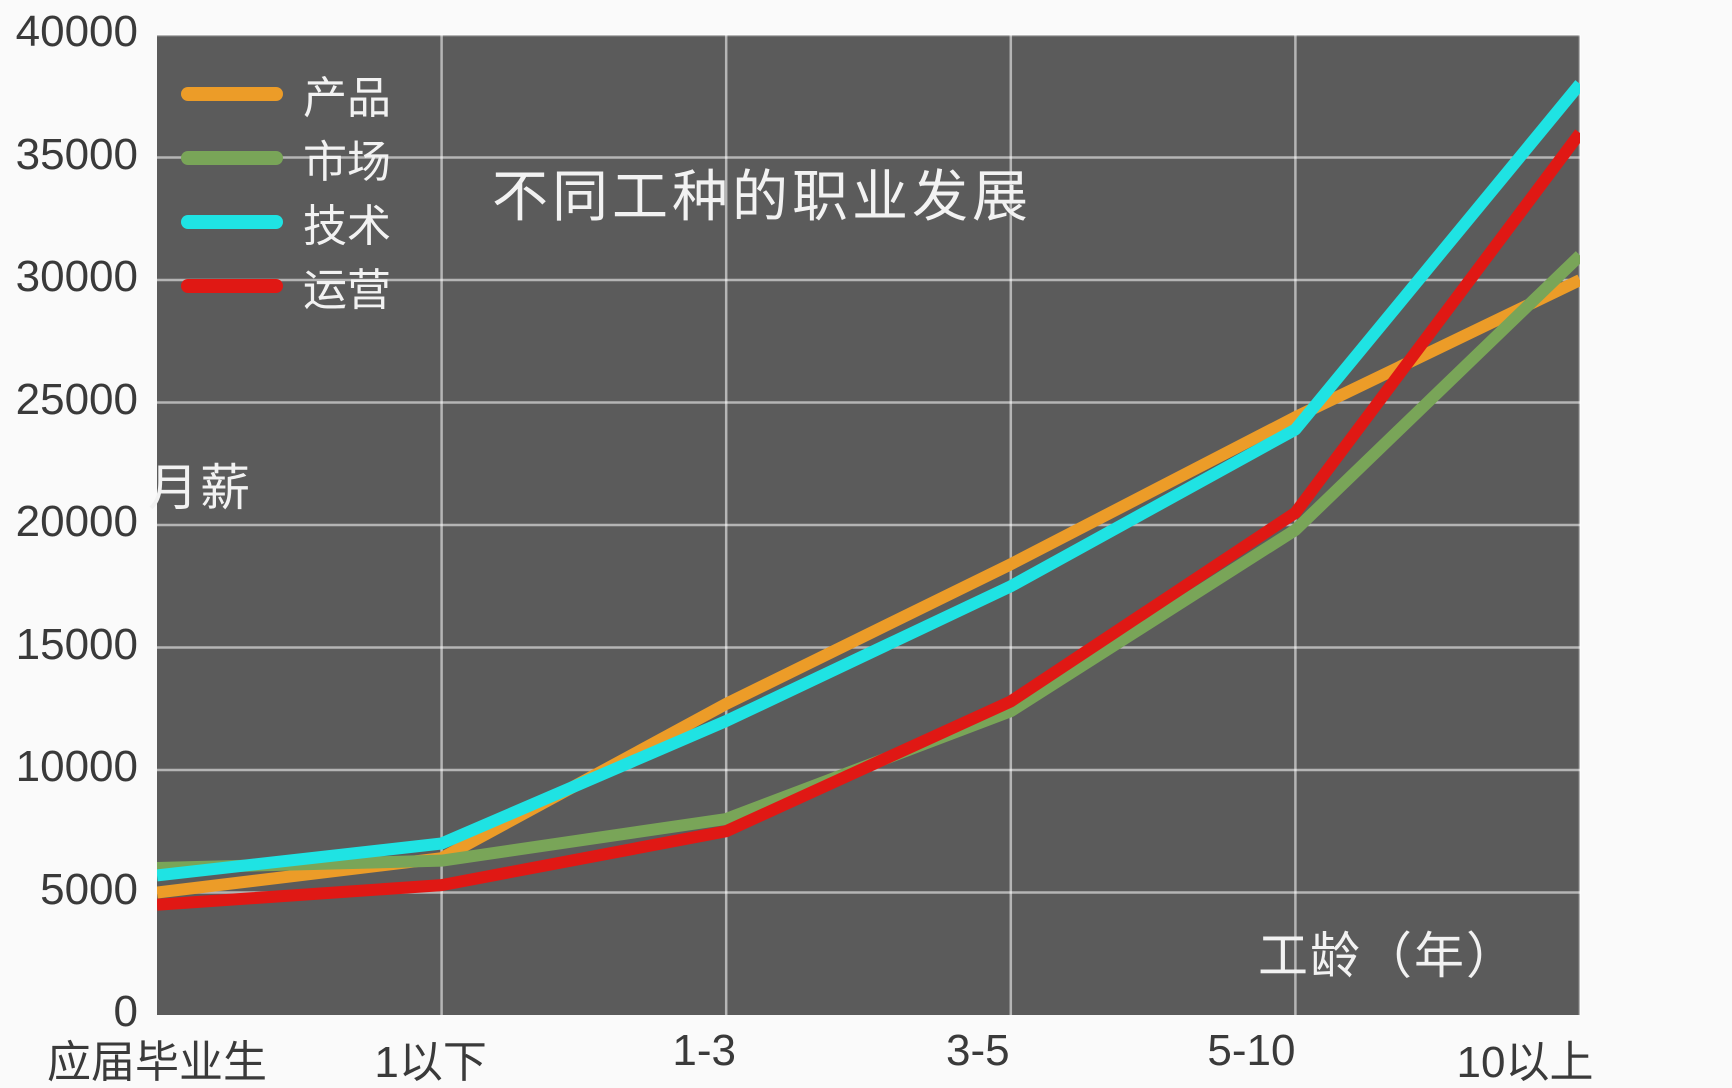  Describe the element at coordinates (347, 226) in the screenshot. I see `legend-label: 技术` at that location.